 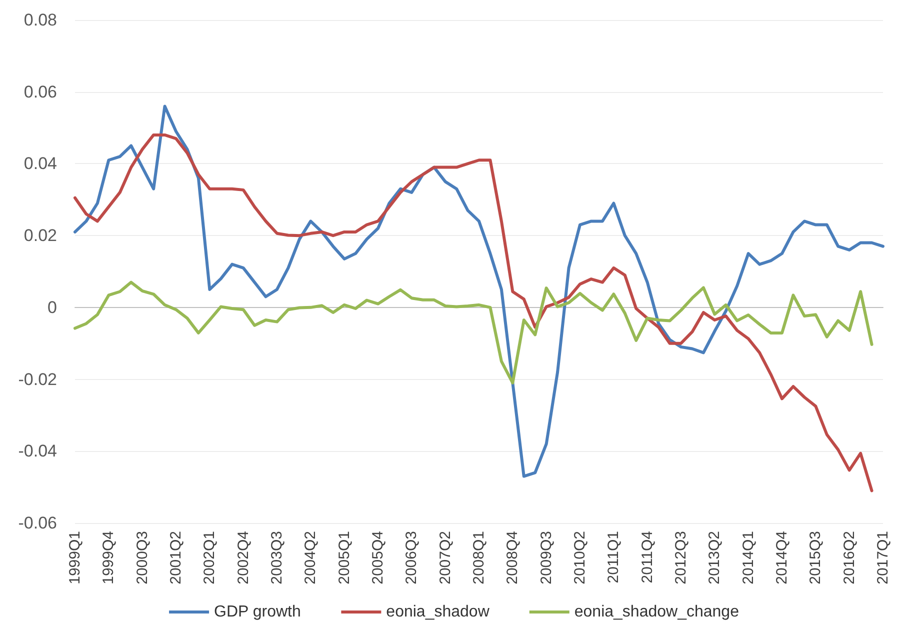 What do you see at coordinates (277, 557) in the screenshot?
I see `x-tick-label: 2003Q3` at bounding box center [277, 557].